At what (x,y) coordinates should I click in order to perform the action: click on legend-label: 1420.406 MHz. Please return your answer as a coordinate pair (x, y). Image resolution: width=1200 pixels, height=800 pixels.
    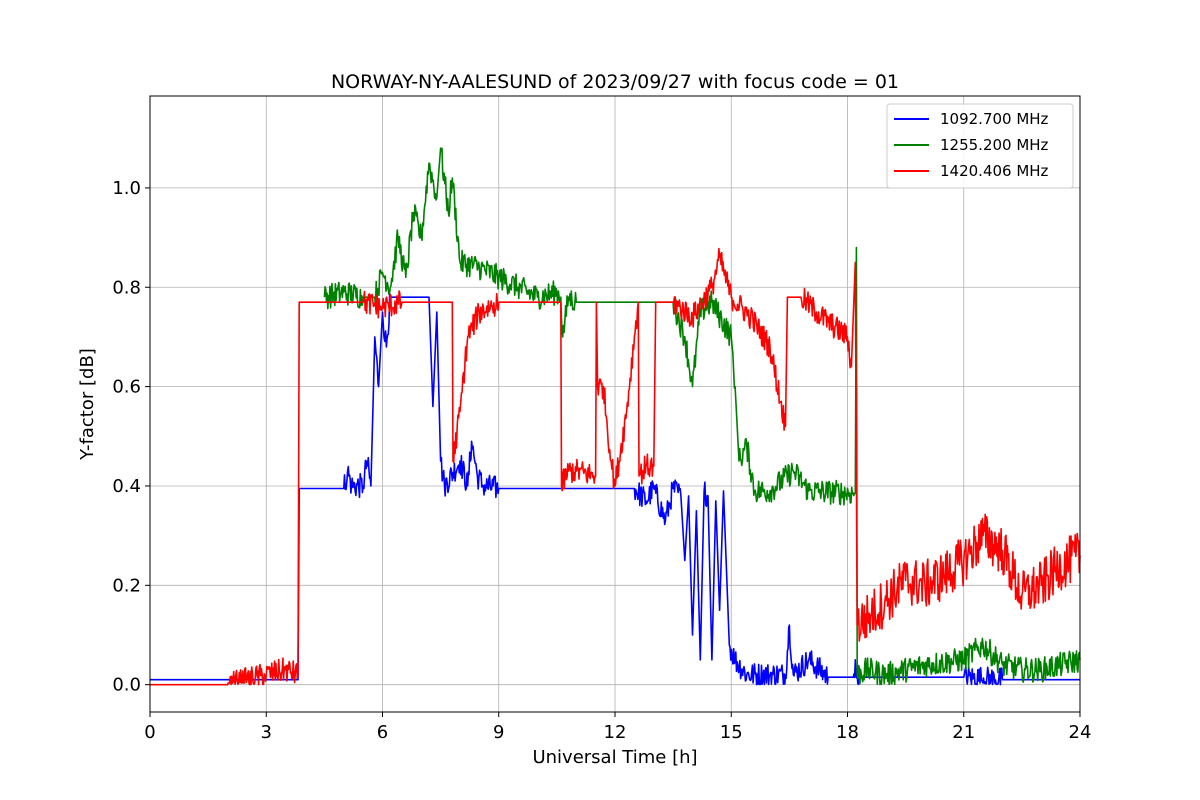
    Looking at the image, I should click on (994, 171).